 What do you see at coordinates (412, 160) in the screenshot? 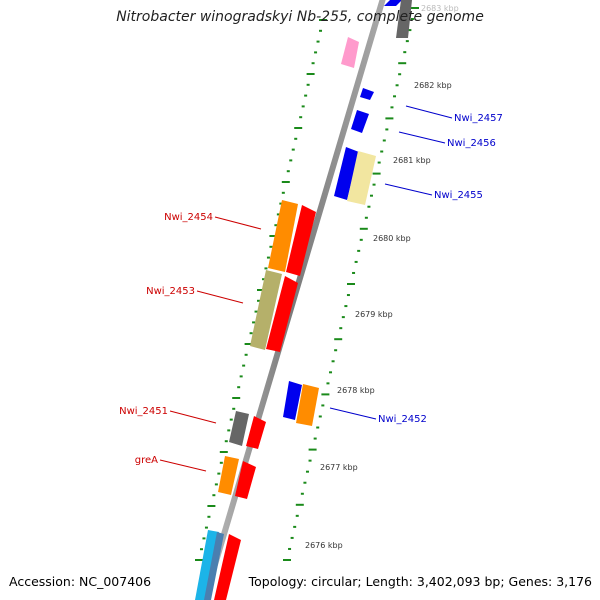
I see `kbp-label: 2681 kbp` at bounding box center [412, 160].